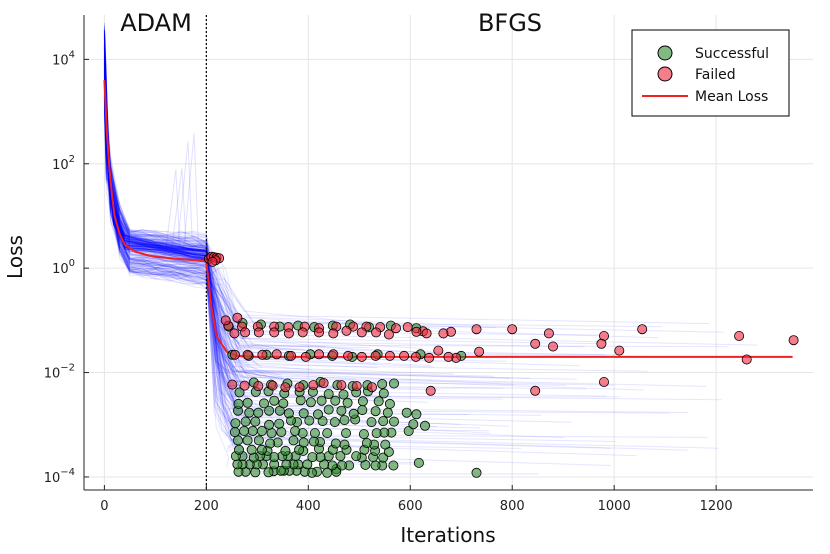 The height and width of the screenshot is (554, 830). I want to click on x-tick-label: 800, so click(512, 506).